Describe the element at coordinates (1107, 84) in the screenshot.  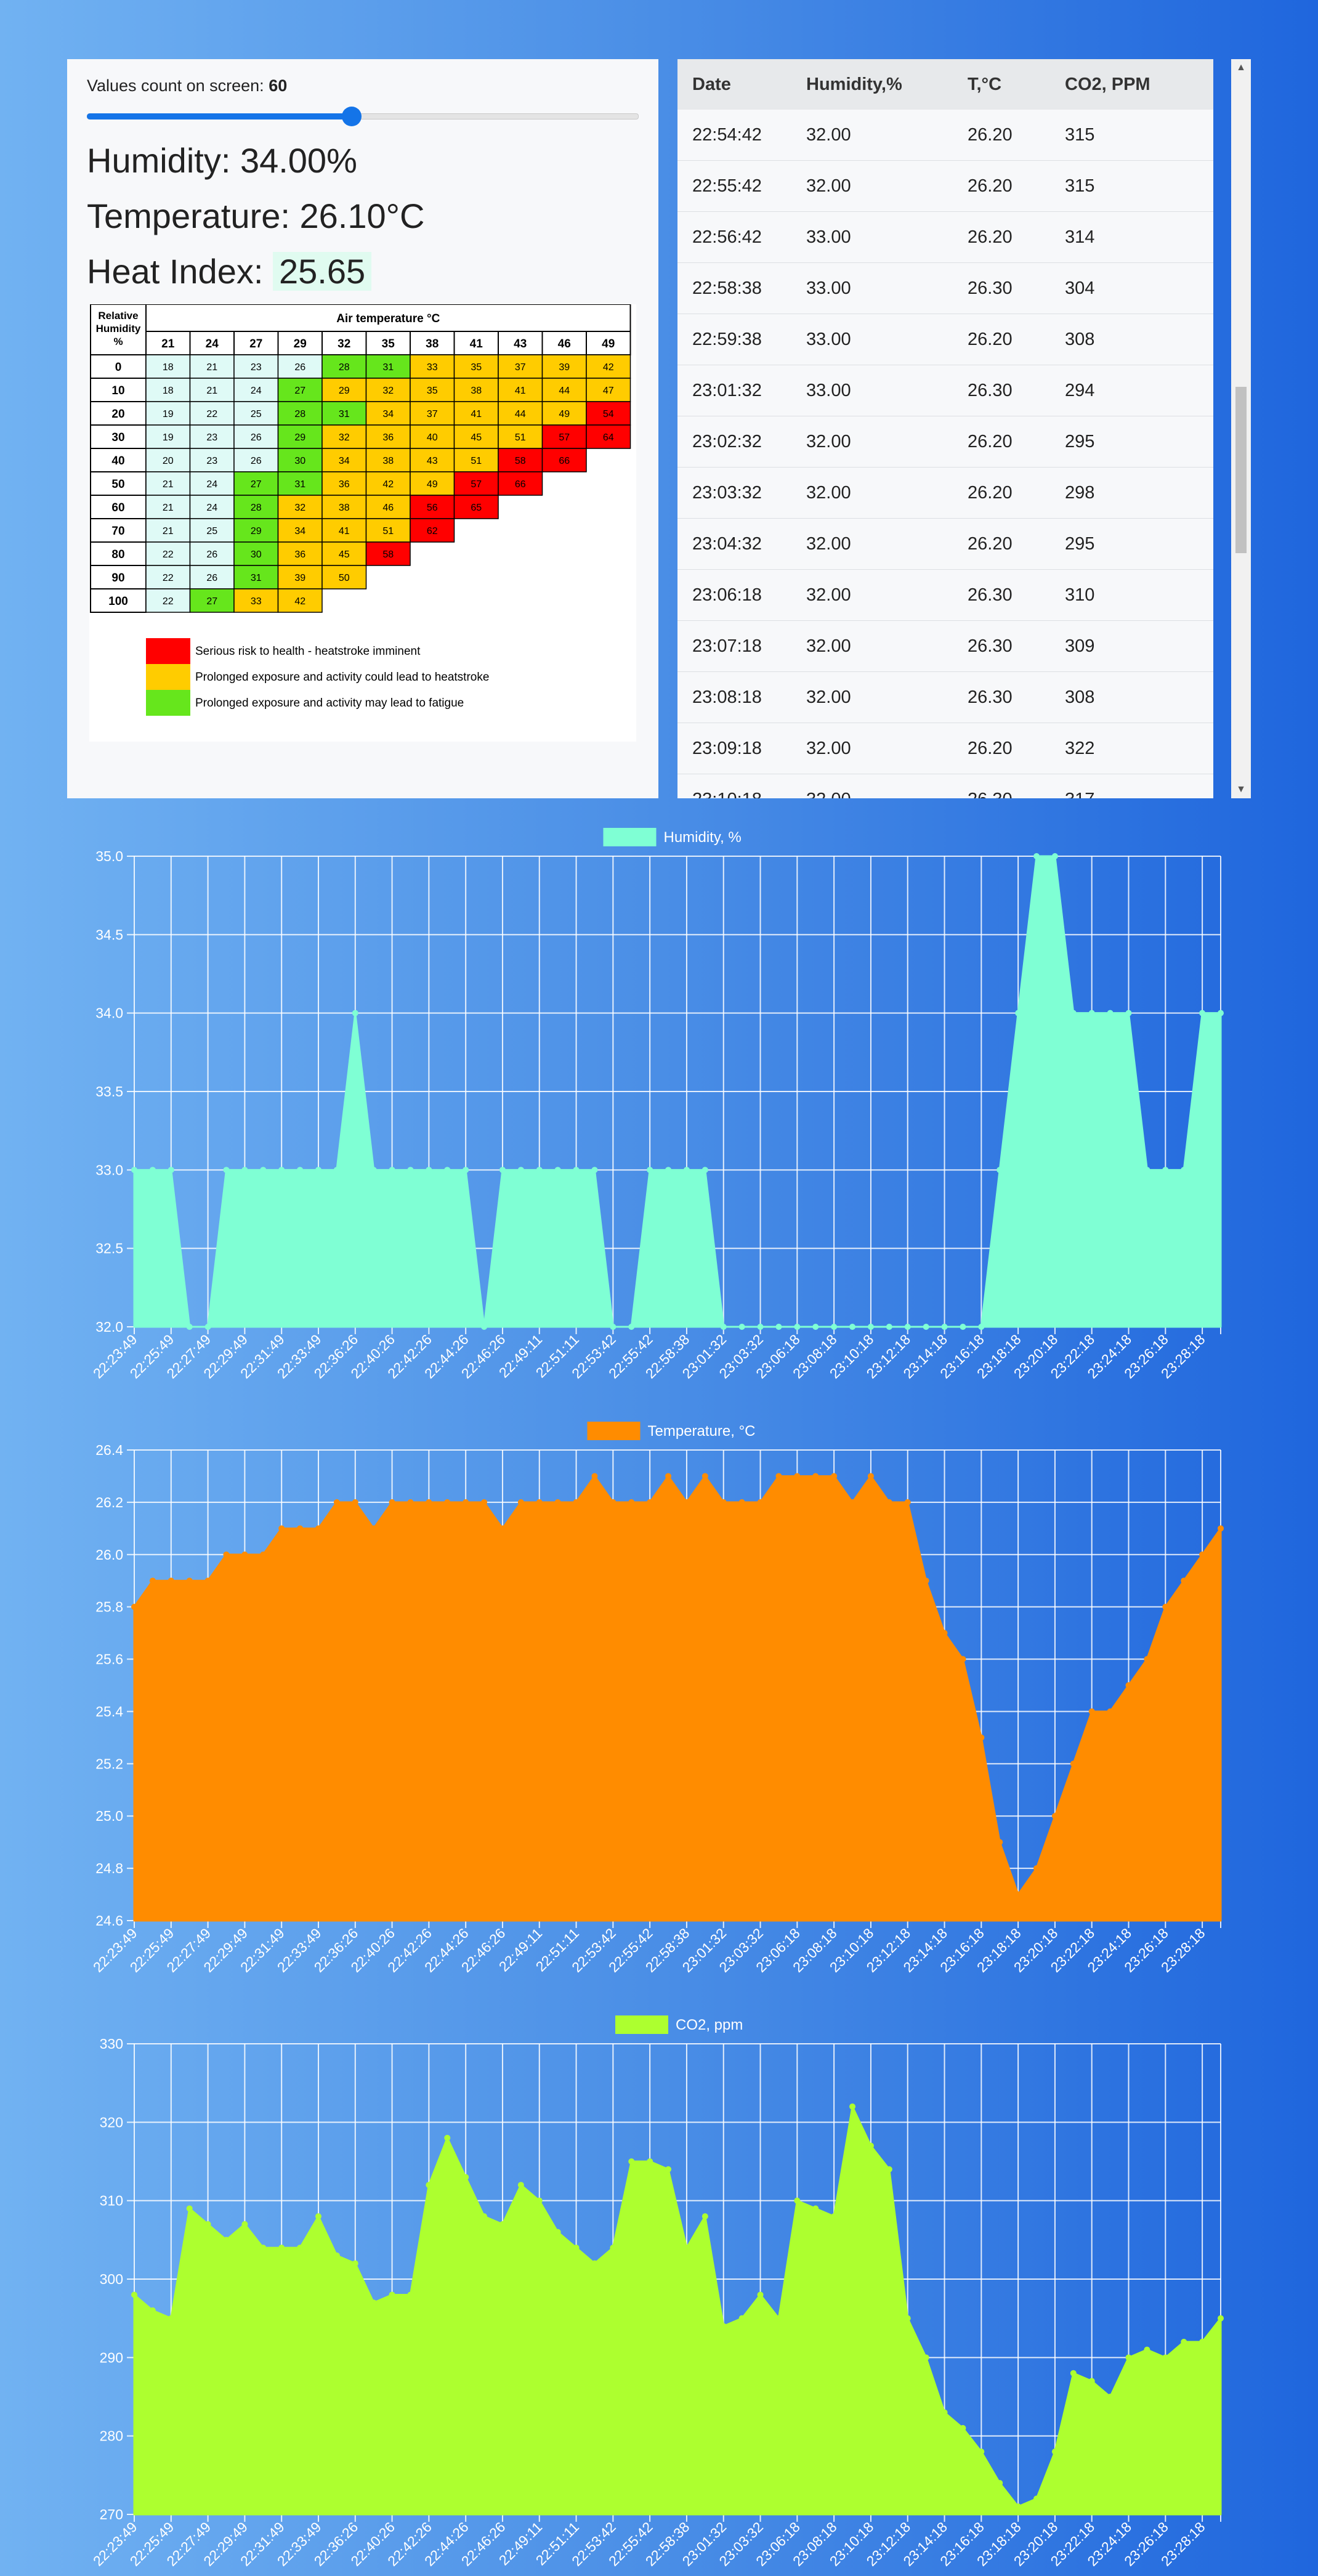
I see `column-header-co2: CO2, PPM` at that location.